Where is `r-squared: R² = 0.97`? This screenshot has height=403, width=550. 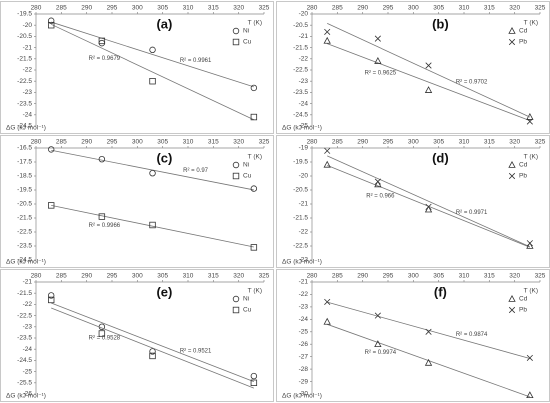
r-squared: R² = 0.97 is located at coordinates (196, 171).